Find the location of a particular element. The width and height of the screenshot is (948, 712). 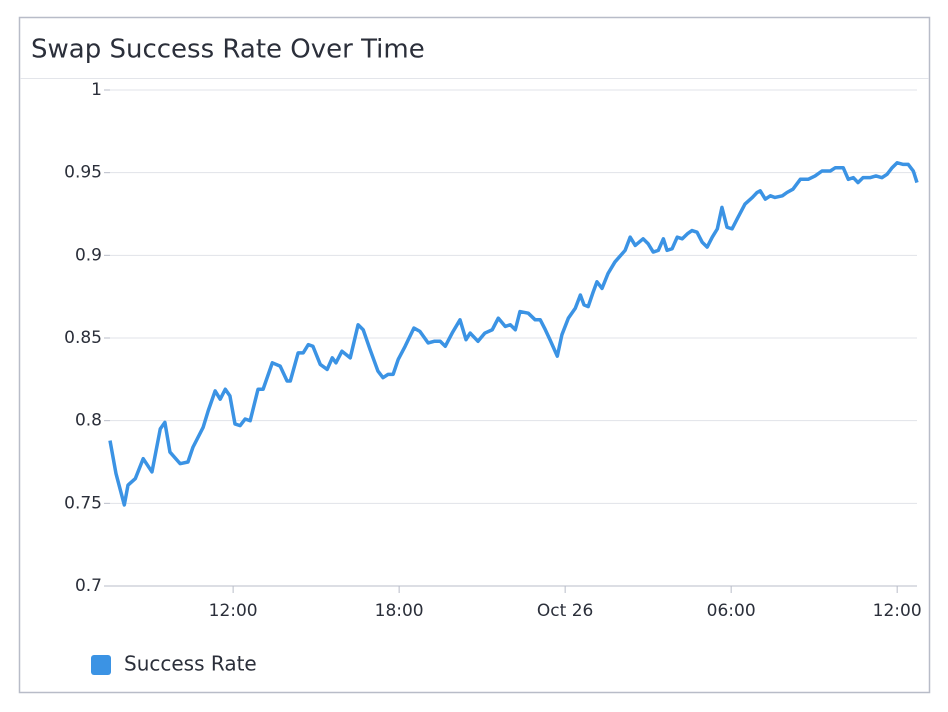

y-tick-label: 0.85 is located at coordinates (83, 338).